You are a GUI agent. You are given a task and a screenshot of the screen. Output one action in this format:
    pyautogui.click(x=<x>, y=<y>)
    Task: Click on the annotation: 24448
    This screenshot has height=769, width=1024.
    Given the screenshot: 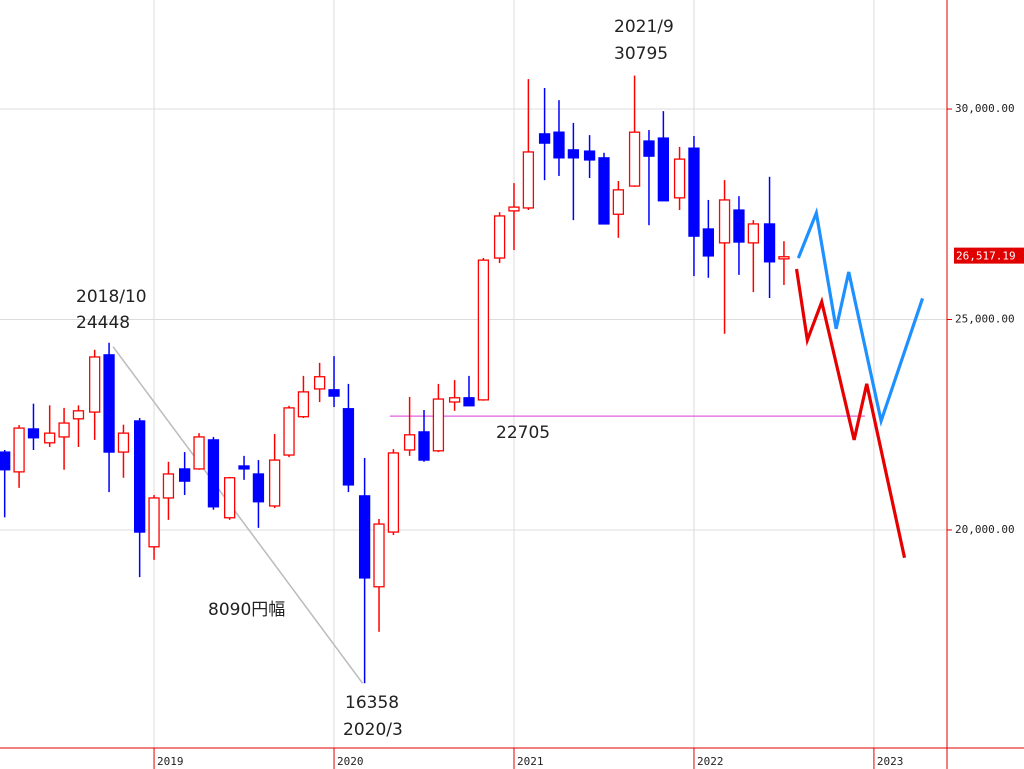 What is the action you would take?
    pyautogui.click(x=103, y=323)
    